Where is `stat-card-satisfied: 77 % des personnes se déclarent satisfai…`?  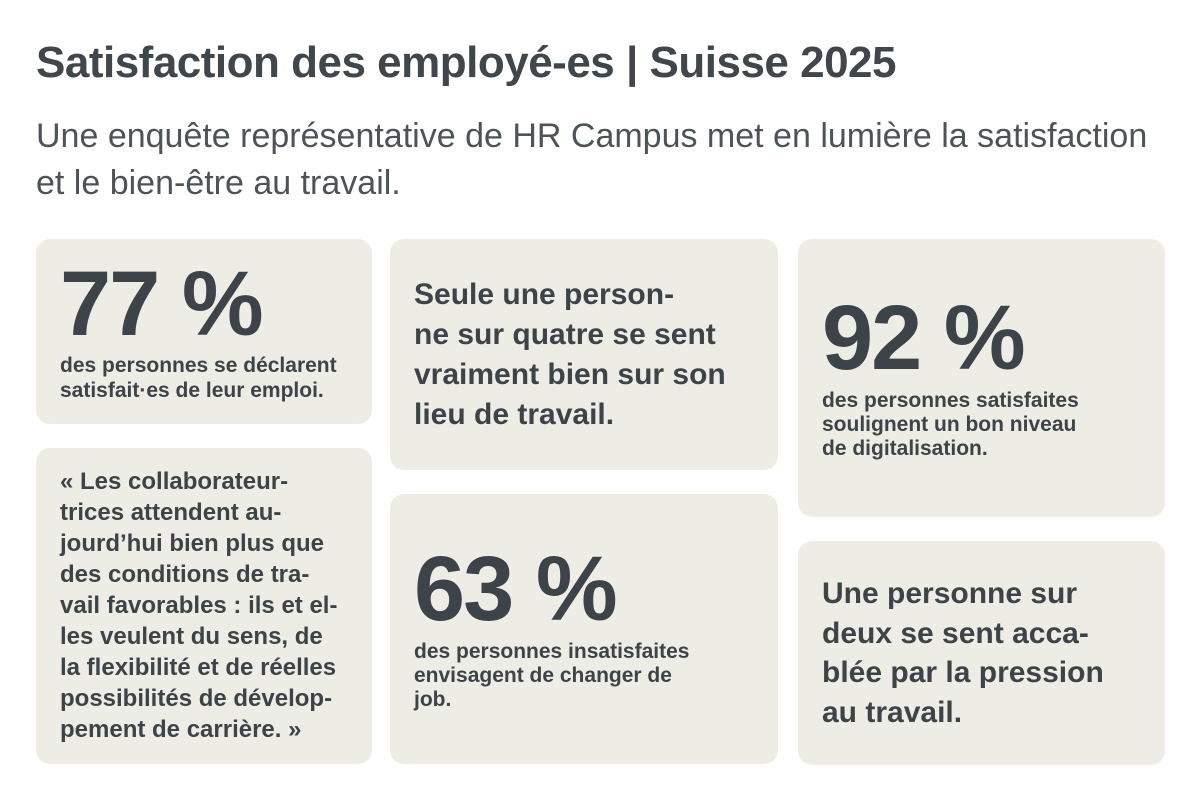 stat-card-satisfied: 77 % des personnes se déclarent satisfai… is located at coordinates (204, 332).